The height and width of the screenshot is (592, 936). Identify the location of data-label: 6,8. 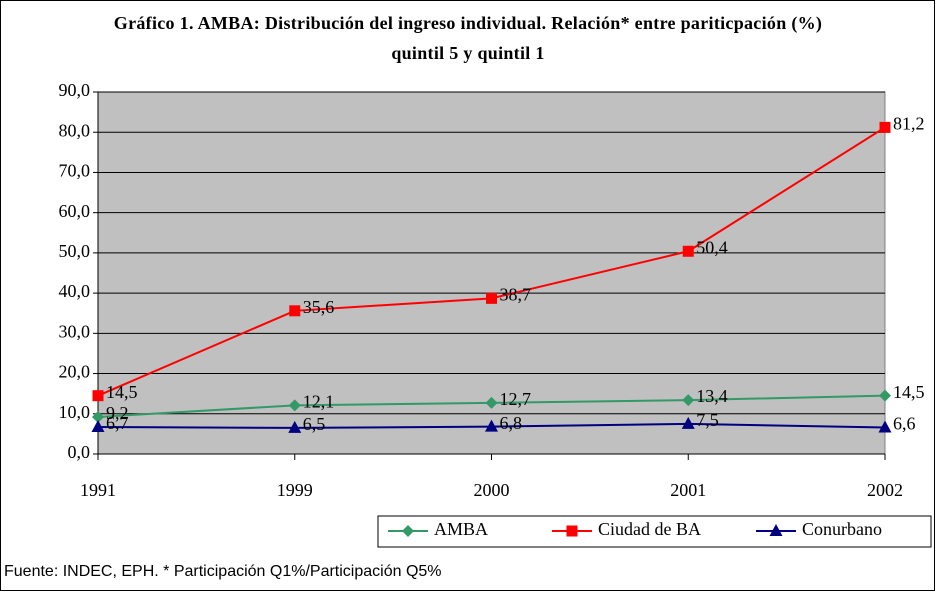
(511, 423).